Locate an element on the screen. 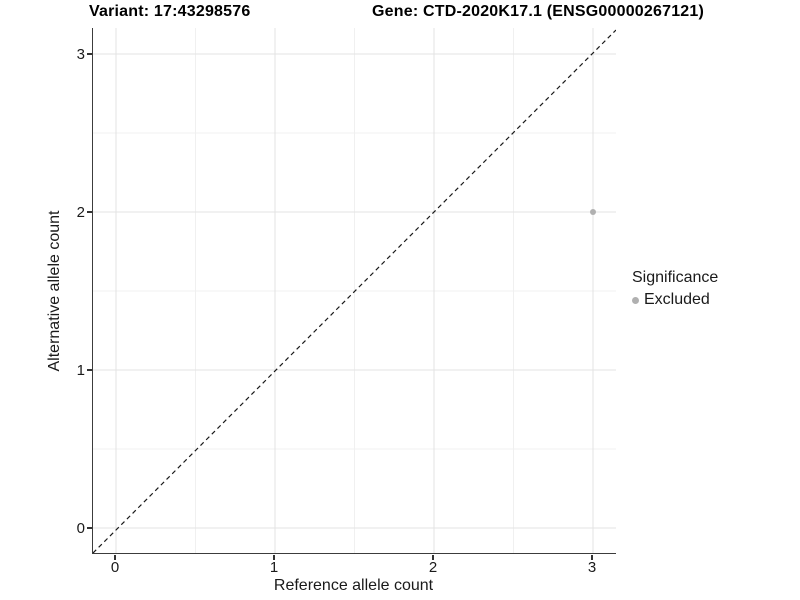 Image resolution: width=800 pixels, height=600 pixels. x-tick-label-1: 1 is located at coordinates (274, 567).